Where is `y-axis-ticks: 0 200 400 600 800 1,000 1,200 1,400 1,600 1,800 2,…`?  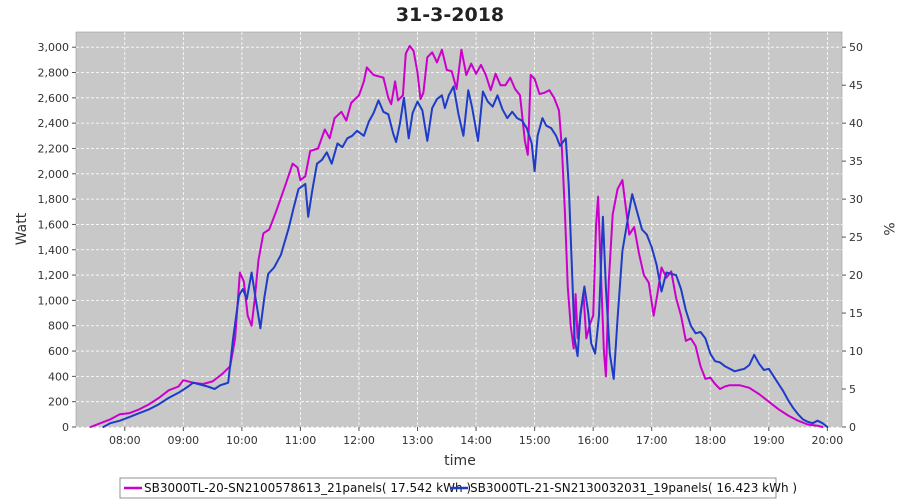 y-axis-ticks: 0 200 400 600 800 1,000 1,200 1,400 1,600 1,800 2,… is located at coordinates (57, 237).